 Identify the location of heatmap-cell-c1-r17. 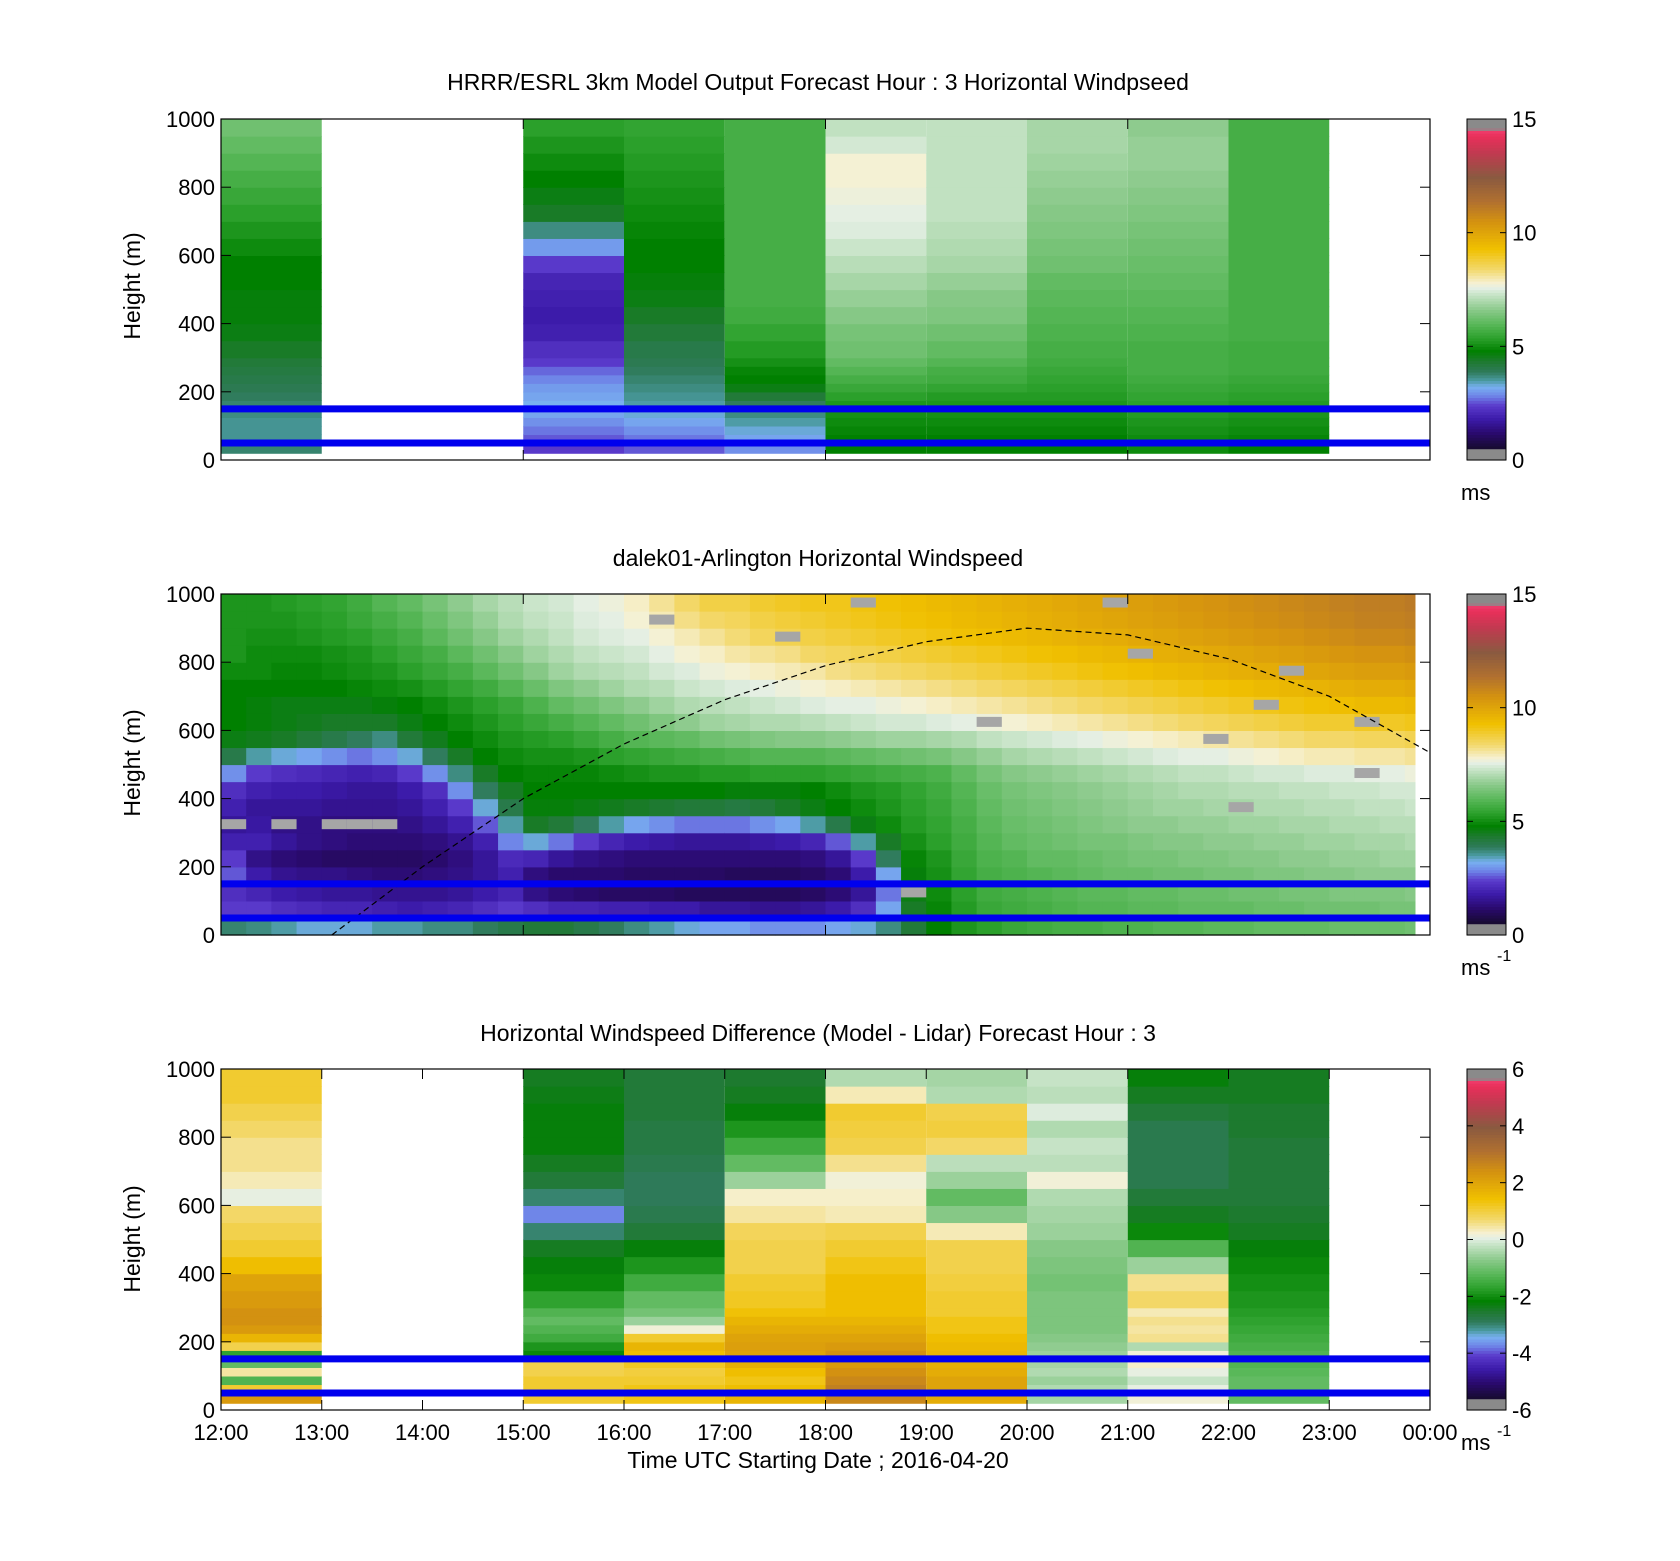
(259, 637).